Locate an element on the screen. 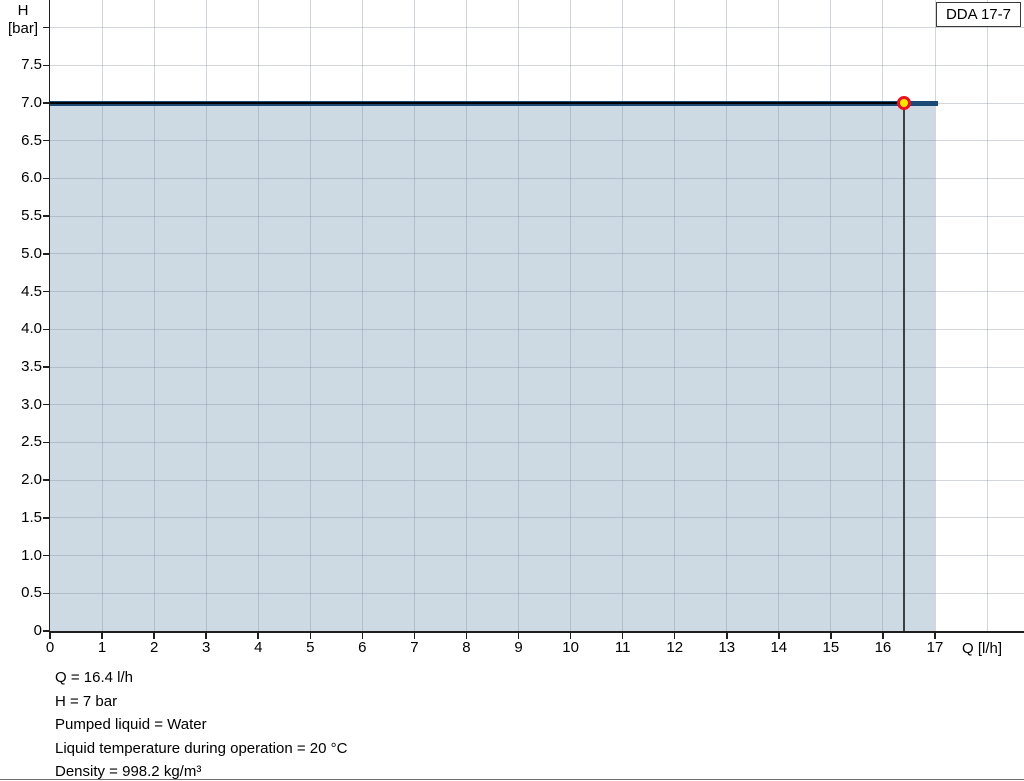 This screenshot has width=1024, height=781. x-axis is located at coordinates (536, 632).